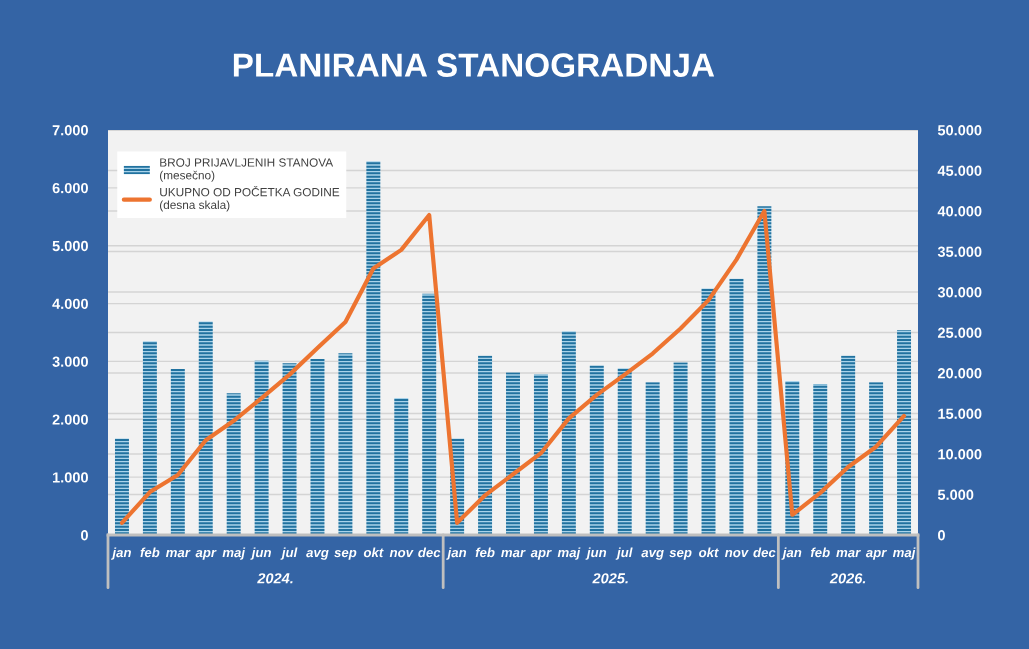 This screenshot has height=649, width=1029. I want to click on y2-tick-label: 15.000, so click(960, 413).